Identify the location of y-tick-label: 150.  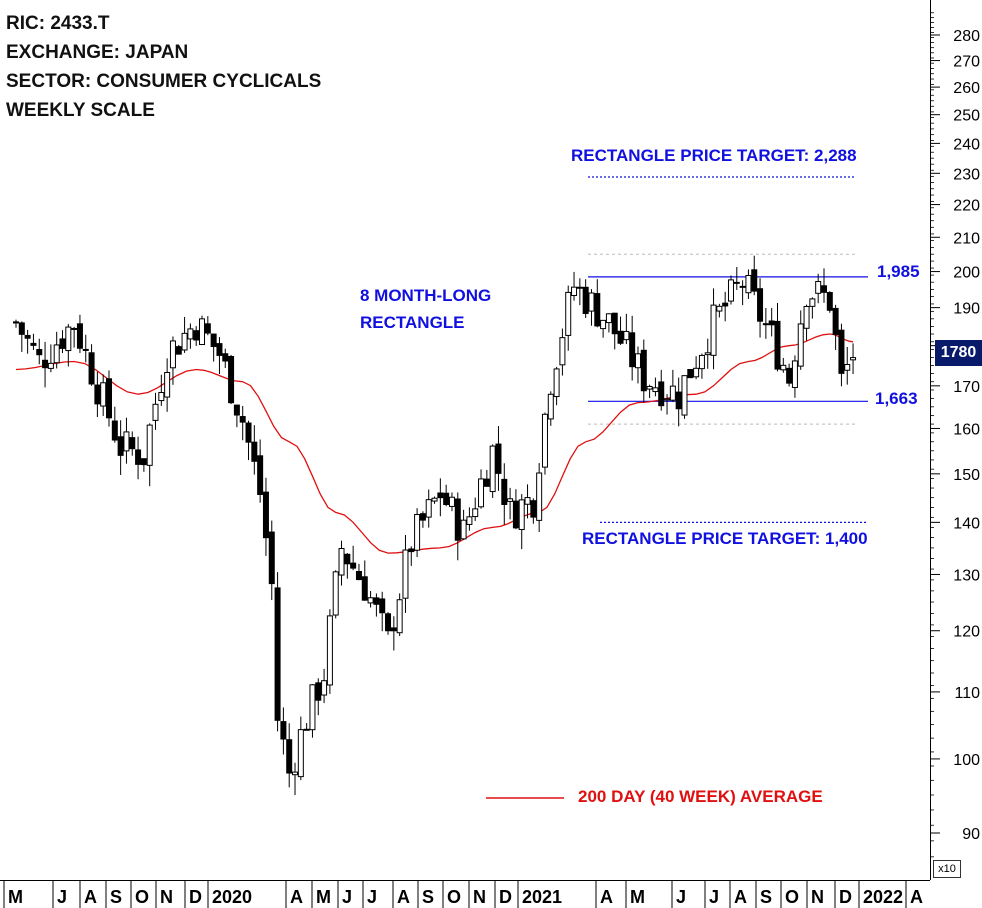
(966, 475).